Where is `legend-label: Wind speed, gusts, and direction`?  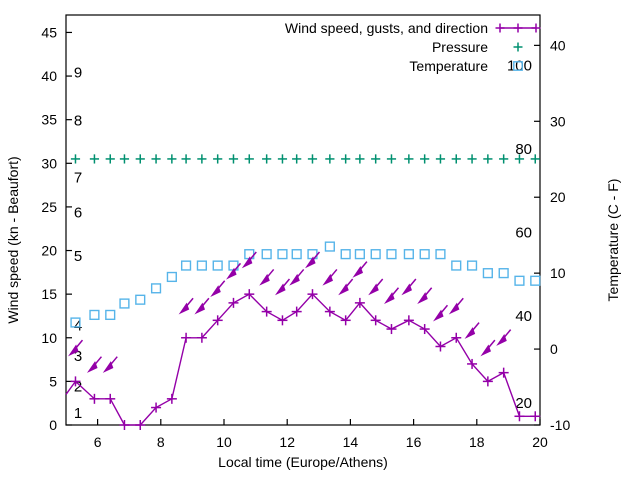
legend-label: Wind speed, gusts, and direction is located at coordinates (386, 28).